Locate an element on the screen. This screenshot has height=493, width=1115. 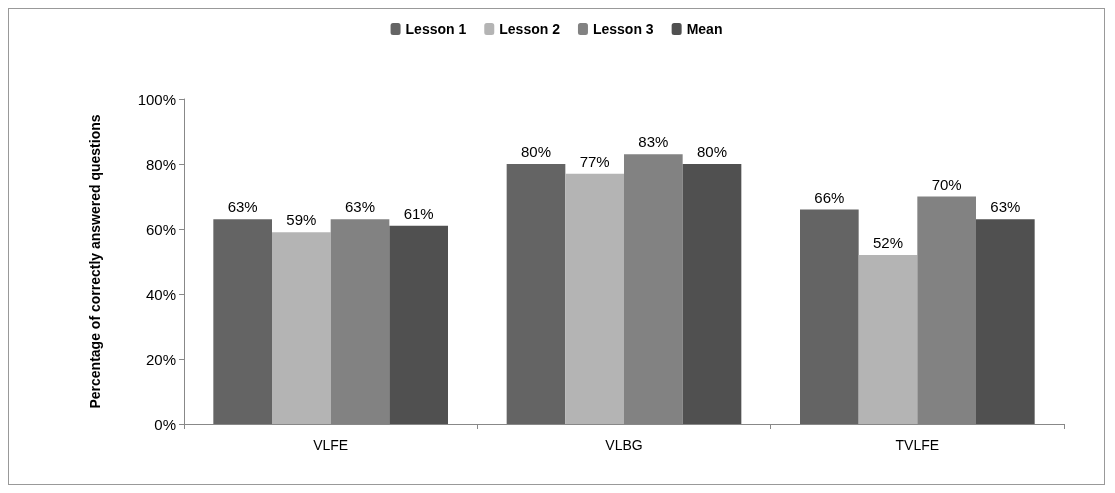
x-tick-label: VLFE is located at coordinates (331, 445).